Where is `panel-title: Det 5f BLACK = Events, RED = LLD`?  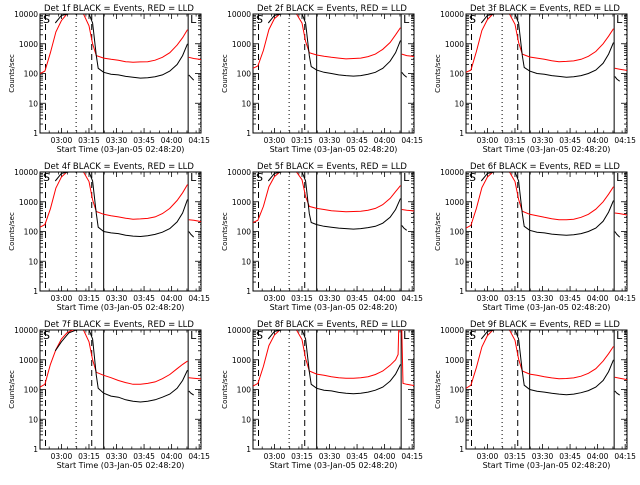
panel-title: Det 5f BLACK = Events, RED = LLD is located at coordinates (332, 167).